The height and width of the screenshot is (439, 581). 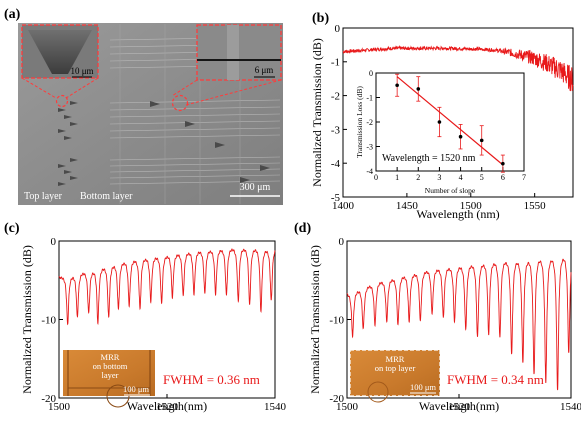 What do you see at coordinates (12, 228) in the screenshot?
I see `panel-c-label: (c)` at bounding box center [12, 228].